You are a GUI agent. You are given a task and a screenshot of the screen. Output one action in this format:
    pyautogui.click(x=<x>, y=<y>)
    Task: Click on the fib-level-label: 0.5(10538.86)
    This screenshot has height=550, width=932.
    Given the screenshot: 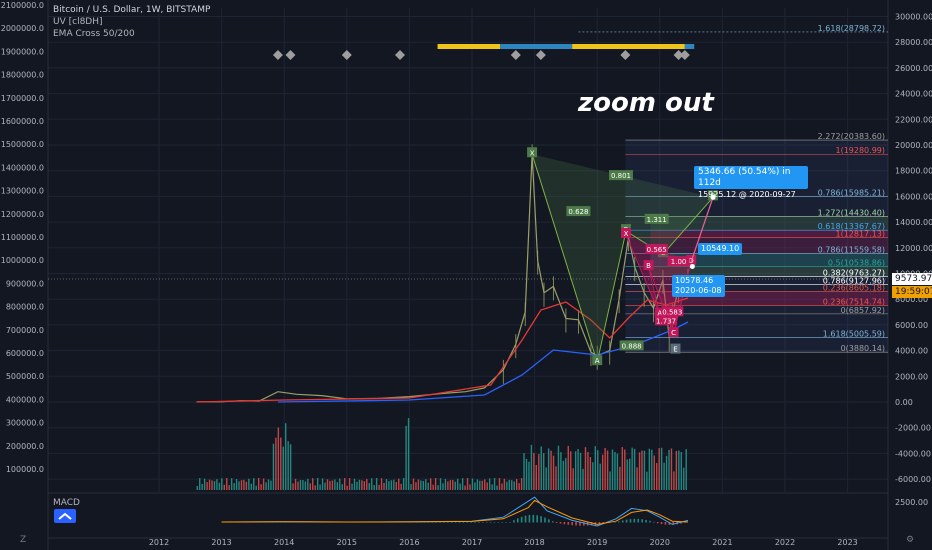 What is the action you would take?
    pyautogui.click(x=856, y=263)
    